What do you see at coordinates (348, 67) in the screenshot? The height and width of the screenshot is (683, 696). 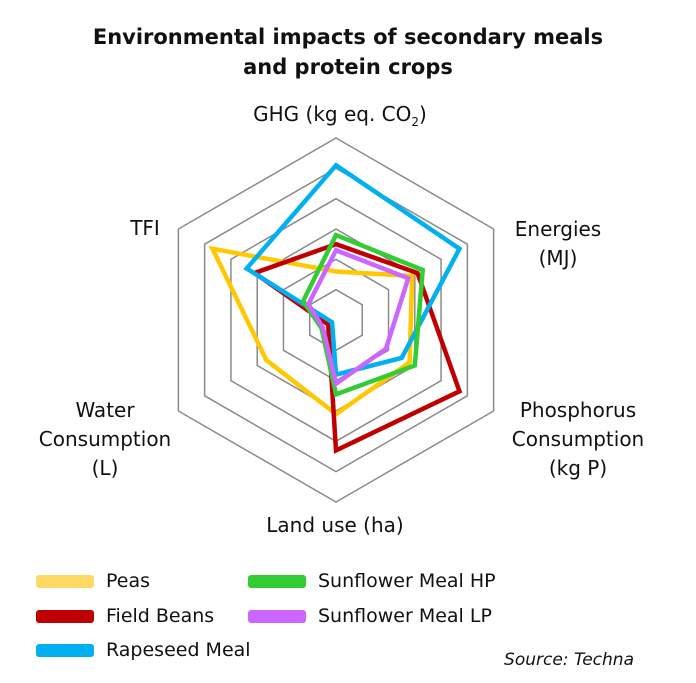 I see `title-line-2: and protein crops` at bounding box center [348, 67].